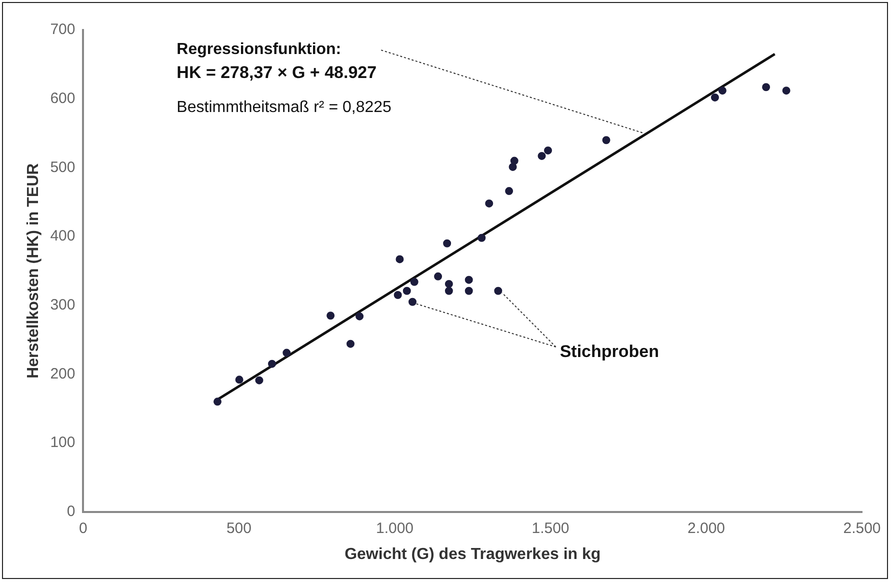  Describe the element at coordinates (71, 511) in the screenshot. I see `y-tick-label: 0` at that location.